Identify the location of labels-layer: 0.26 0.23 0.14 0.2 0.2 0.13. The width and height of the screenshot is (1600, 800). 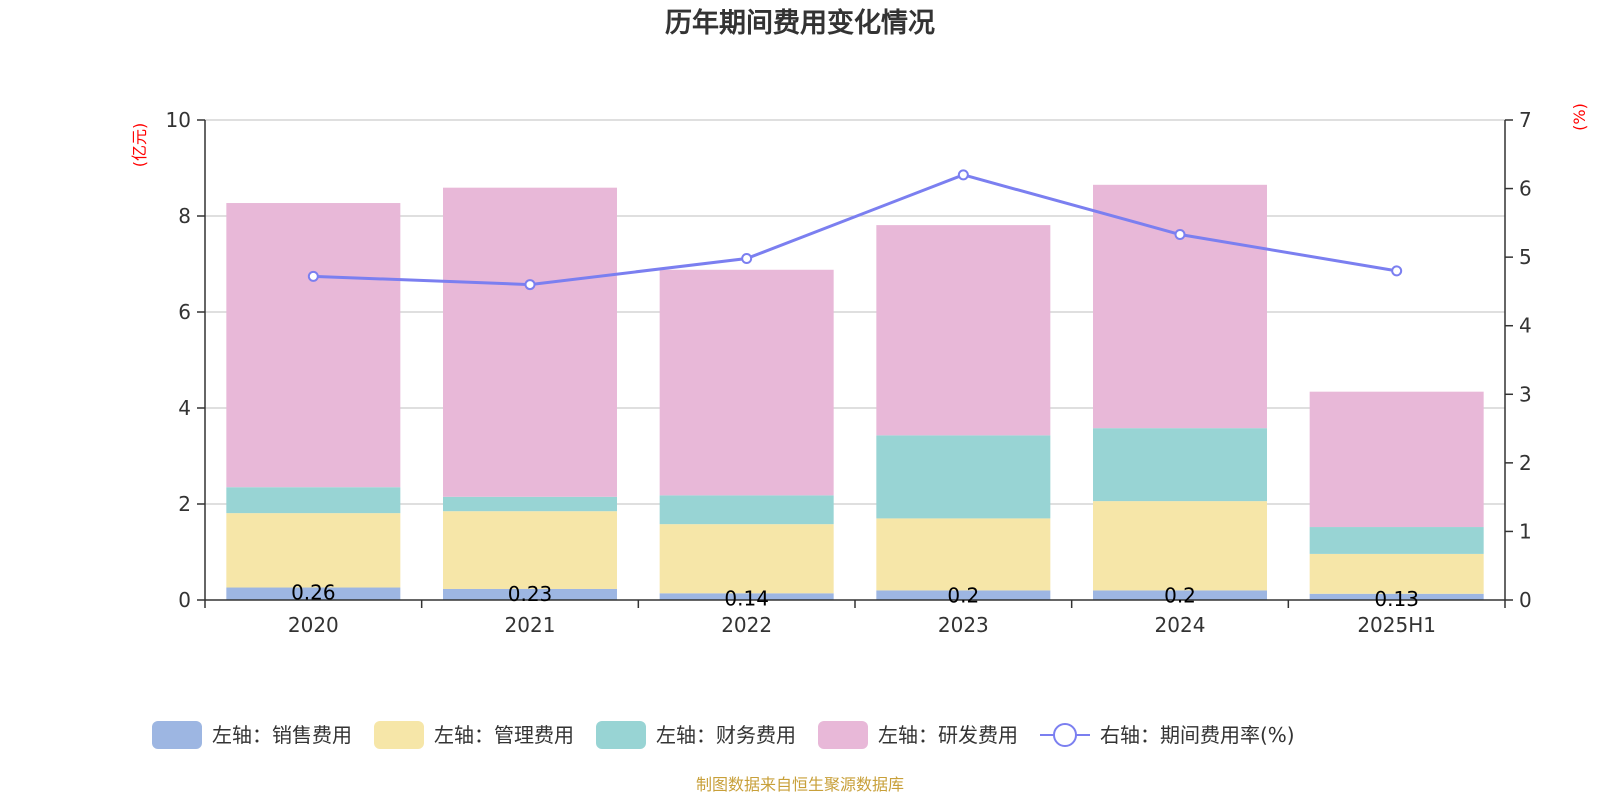
(855, 596).